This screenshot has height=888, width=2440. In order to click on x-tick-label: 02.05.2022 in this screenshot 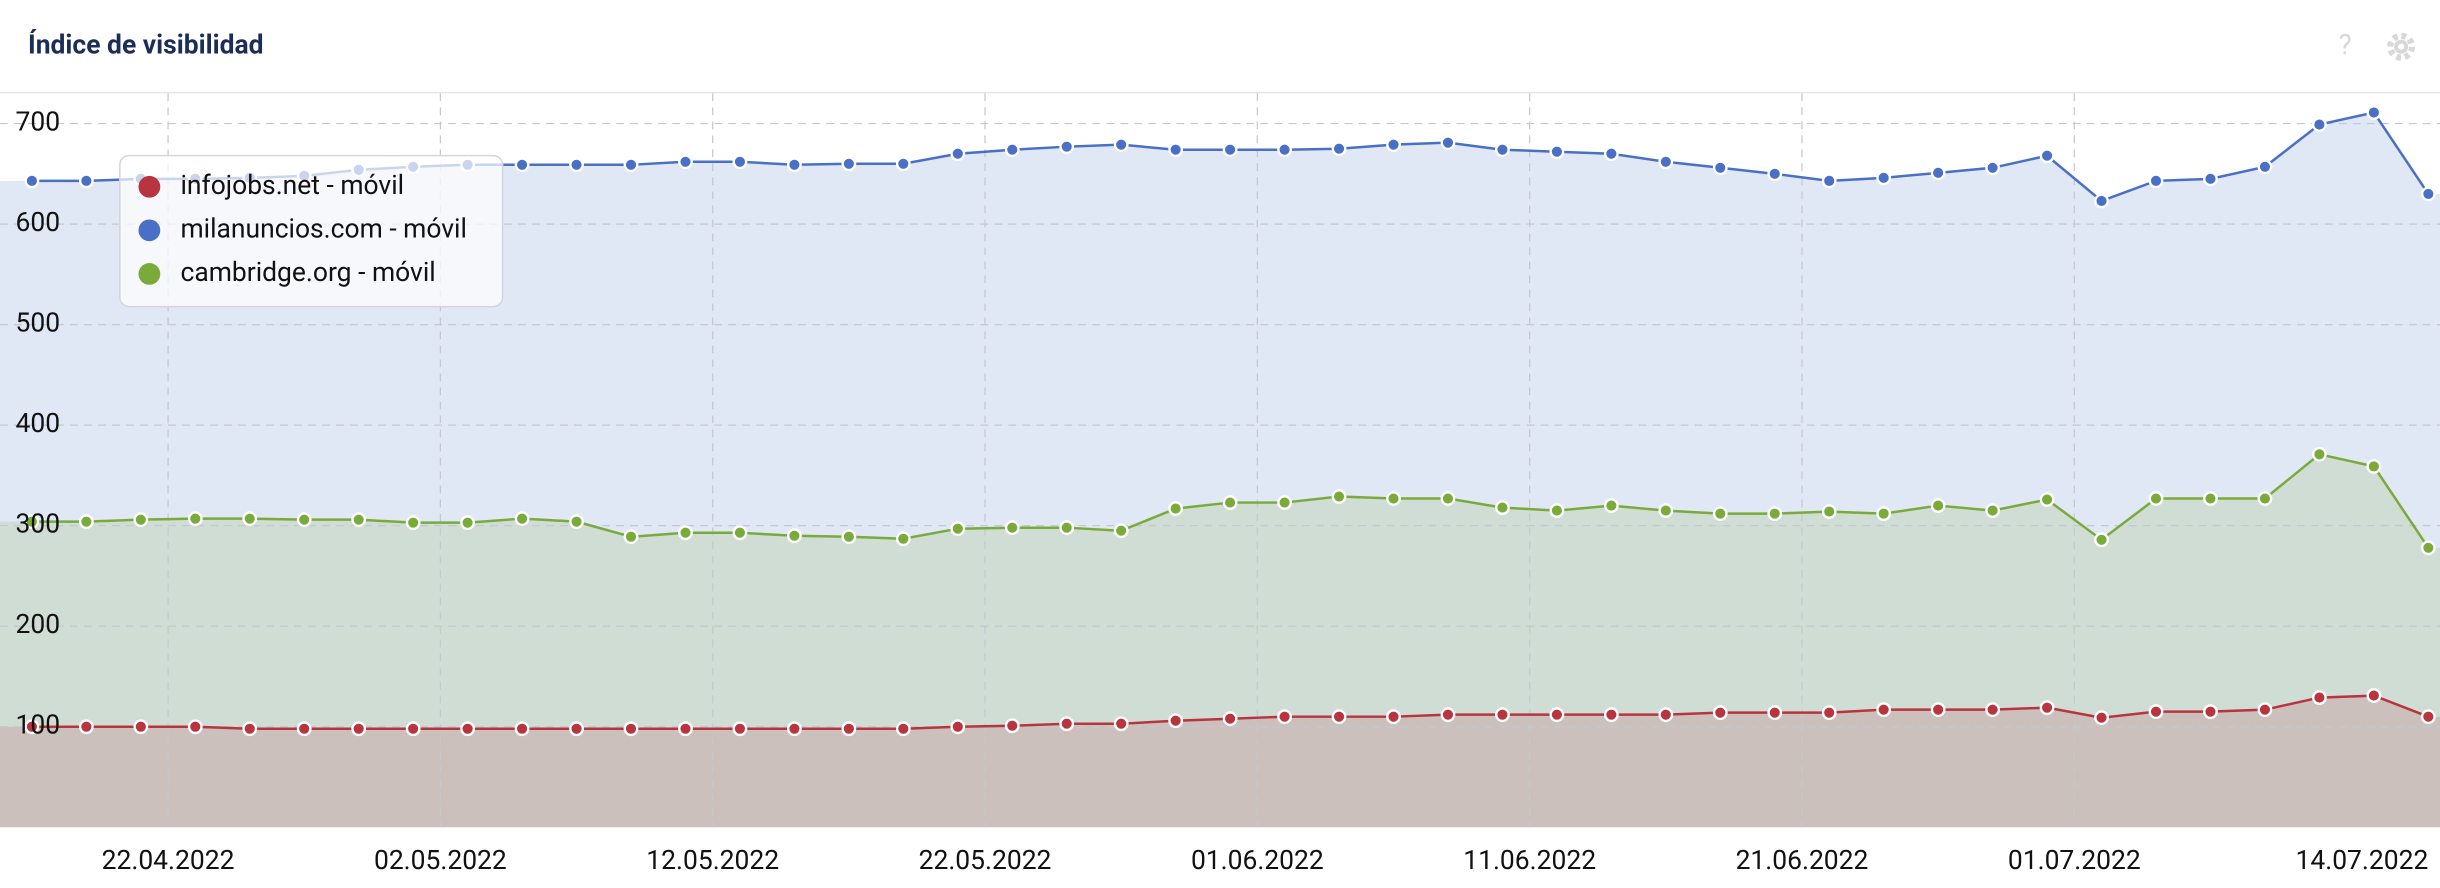, I will do `click(440, 860)`.